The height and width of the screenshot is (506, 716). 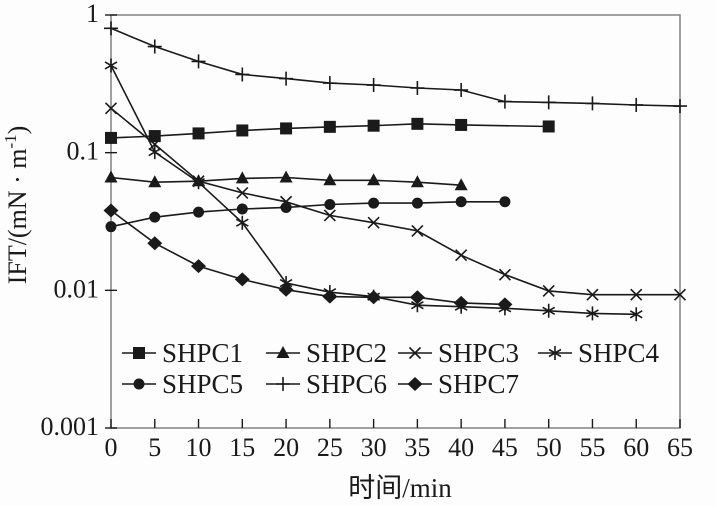 I want to click on legend-item-SHPC7: SHPC7, so click(x=458, y=384).